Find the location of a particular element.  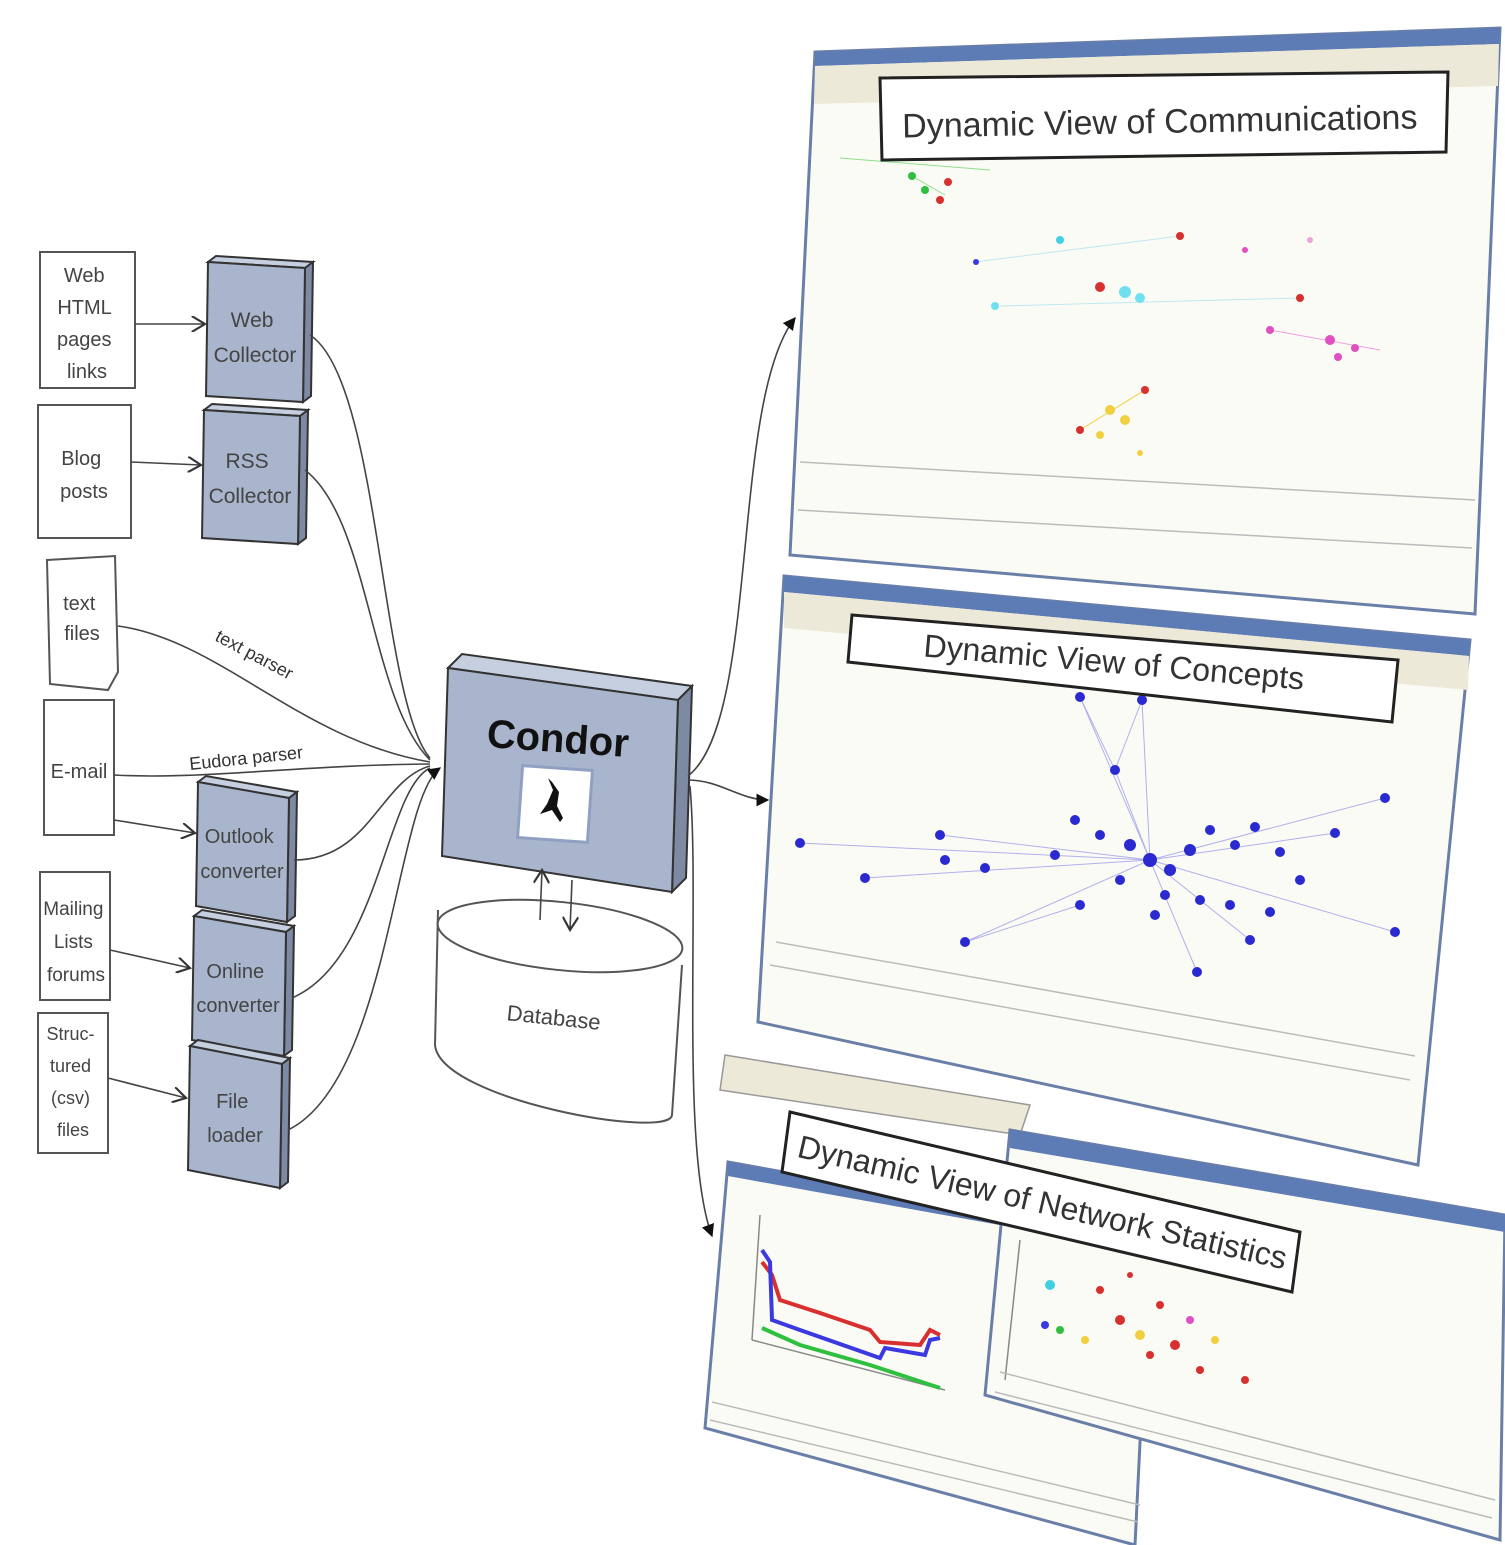

comm-graph is located at coordinates (1110, 306).